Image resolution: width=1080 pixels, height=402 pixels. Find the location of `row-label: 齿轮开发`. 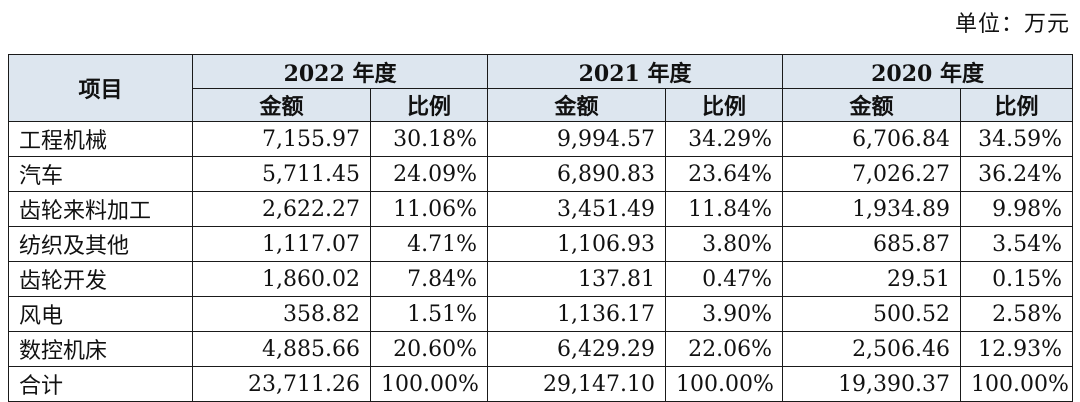

row-label: 齿轮开发 is located at coordinates (100, 279).